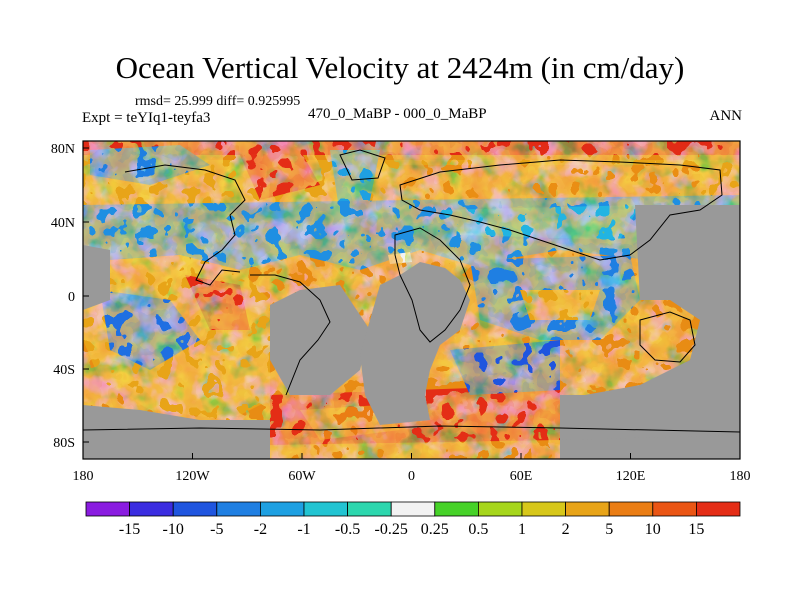  What do you see at coordinates (522, 529) in the screenshot?
I see `colorbar-tick-label: 1` at bounding box center [522, 529].